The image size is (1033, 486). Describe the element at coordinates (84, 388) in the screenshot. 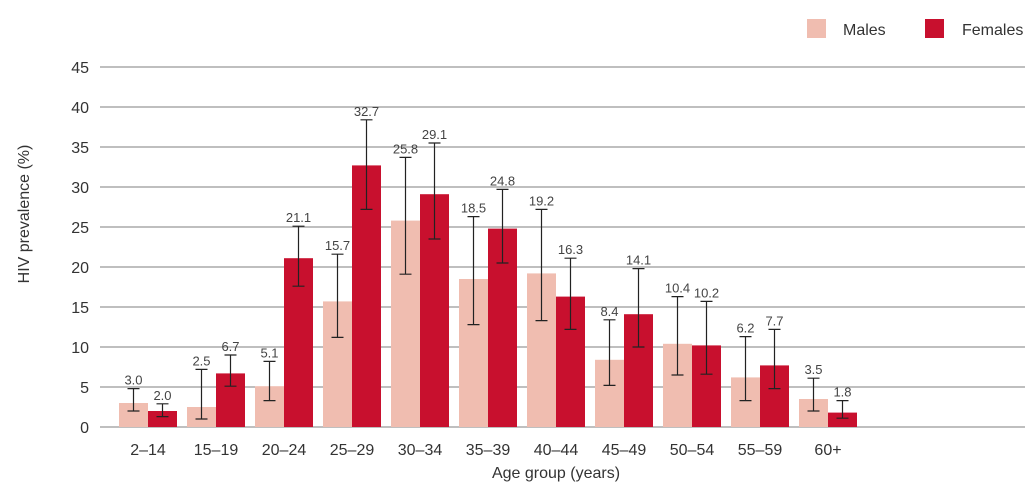

I see `y-tick-label: 5` at that location.